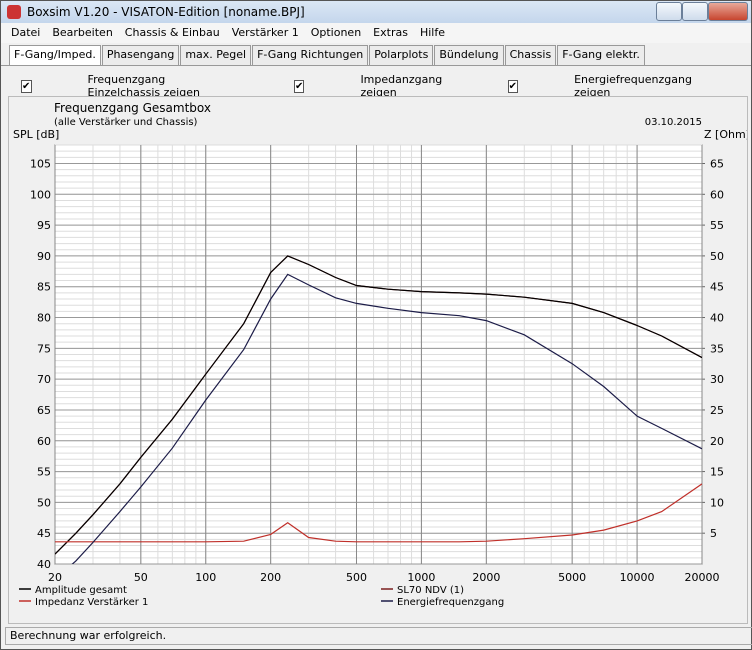 This screenshot has height=650, width=752. What do you see at coordinates (432, 32) in the screenshot?
I see `menu-item: Hilfe` at bounding box center [432, 32].